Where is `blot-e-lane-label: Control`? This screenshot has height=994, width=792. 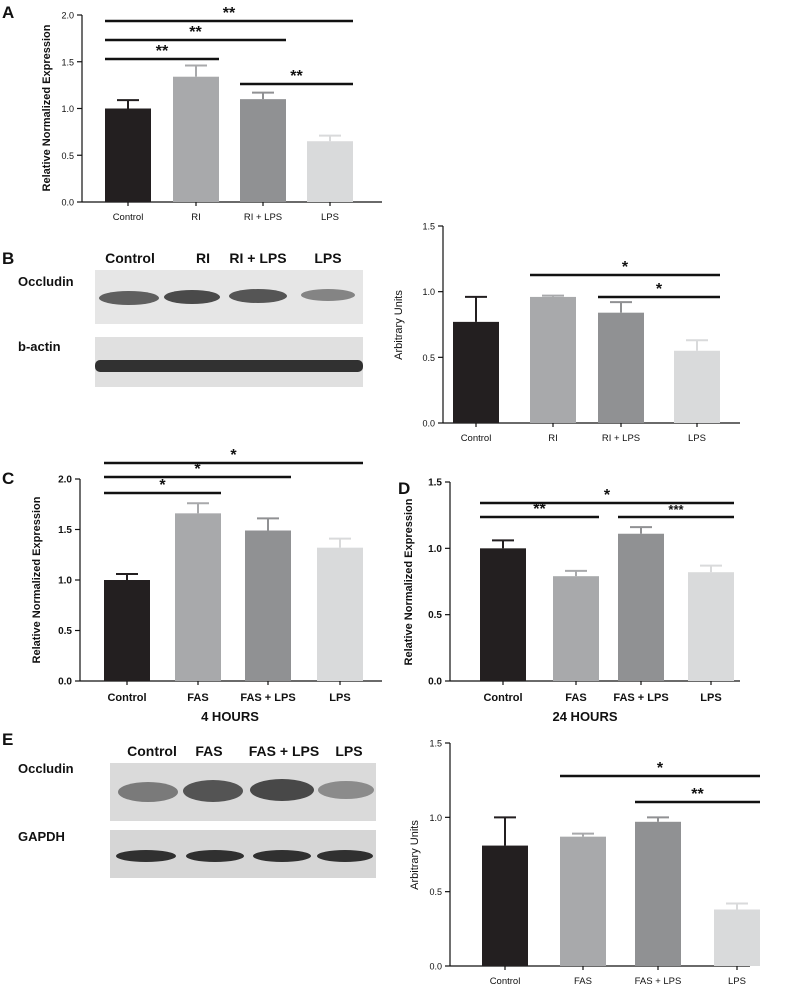 blot-e-lane-label: Control is located at coordinates (152, 751).